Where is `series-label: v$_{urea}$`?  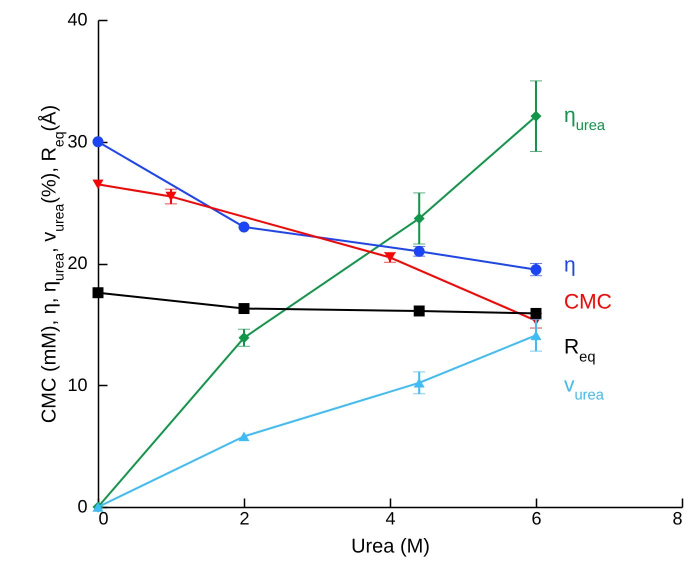
series-label: v$_{urea}$ is located at coordinates (584, 388).